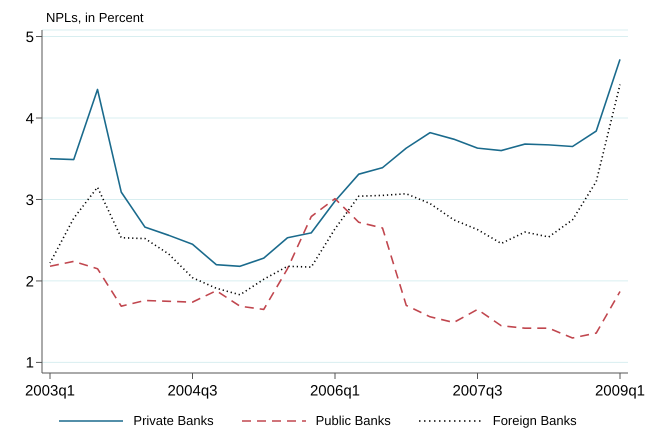  What do you see at coordinates (50, 391) in the screenshot?
I see `x-tick-label: 2003q1` at bounding box center [50, 391].